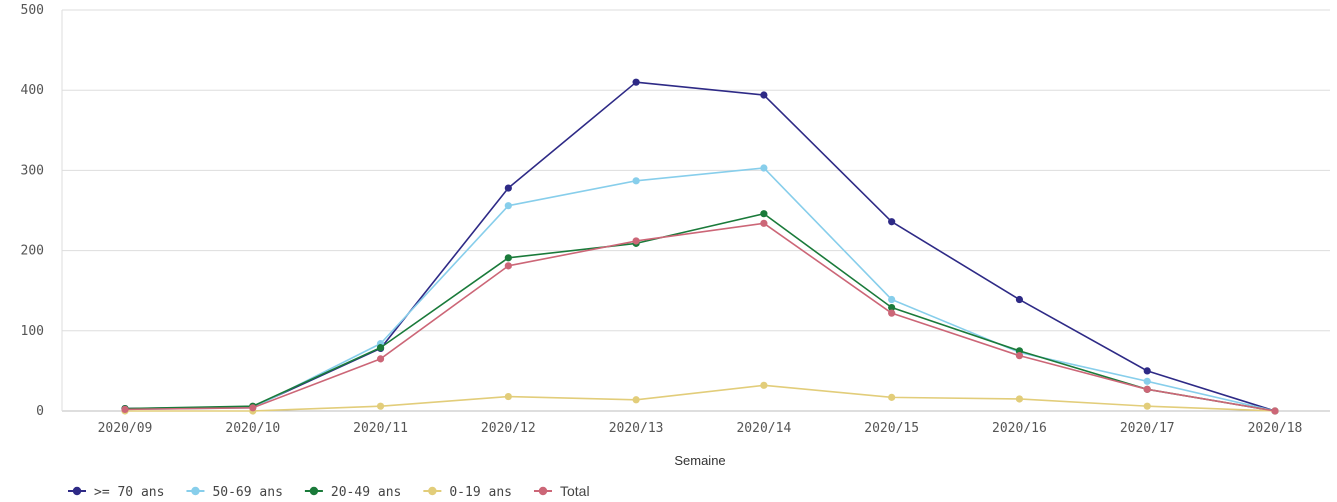  What do you see at coordinates (247, 492) in the screenshot?
I see `legend-label: 50-69 ans` at bounding box center [247, 492].